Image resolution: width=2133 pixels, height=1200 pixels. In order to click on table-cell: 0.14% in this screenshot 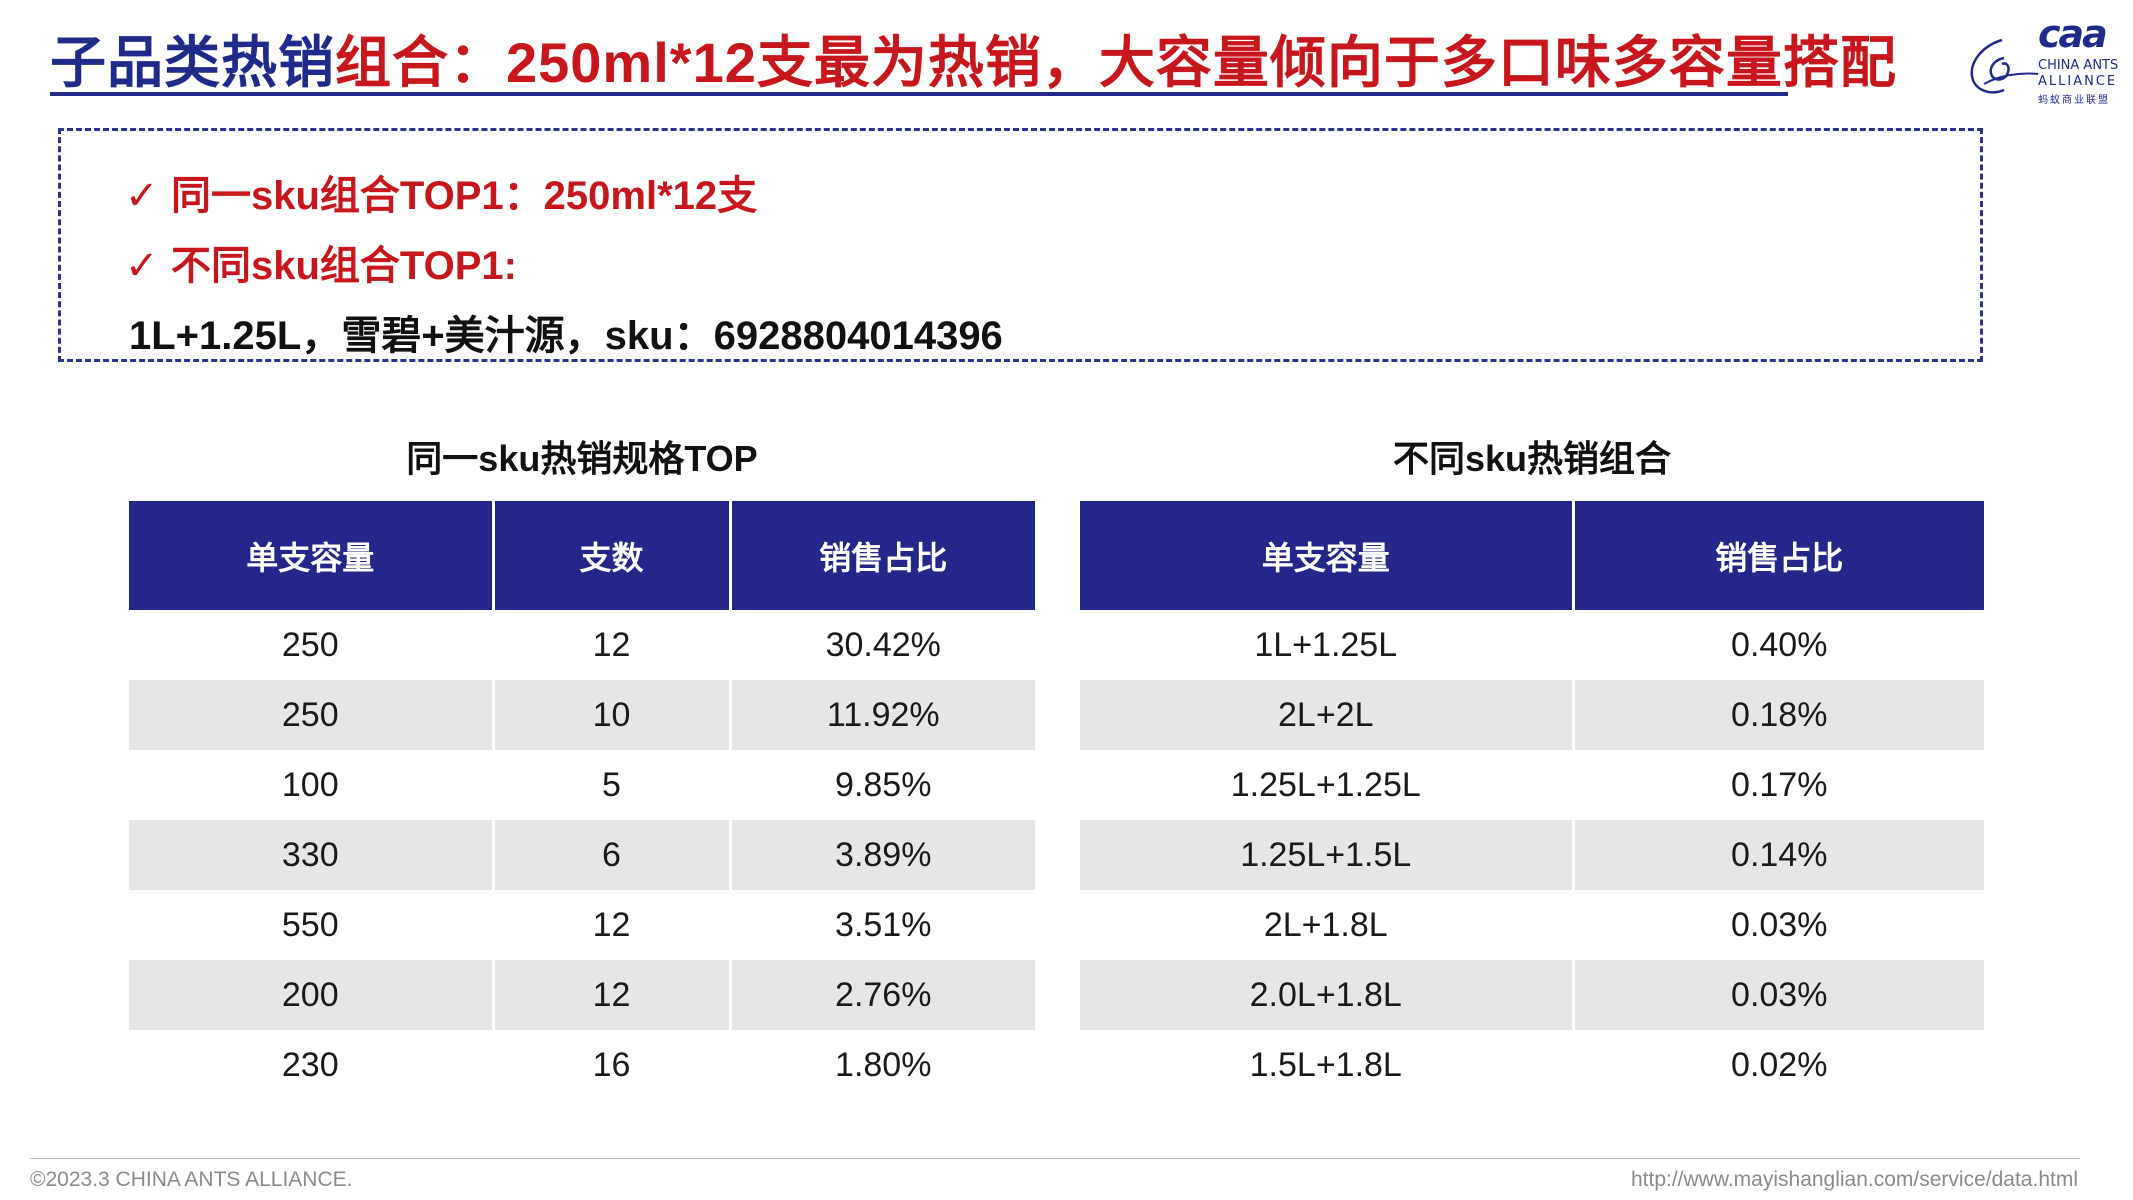, I will do `click(1778, 855)`.